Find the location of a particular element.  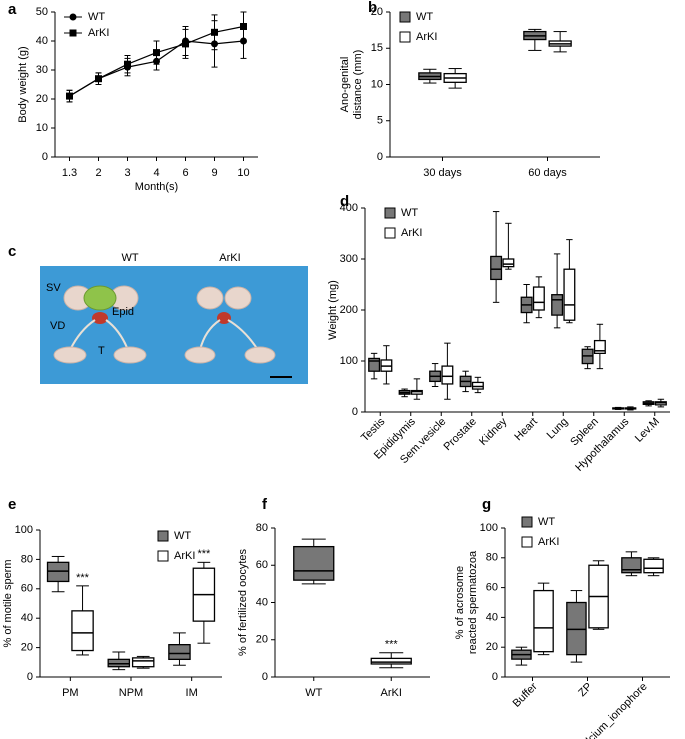

x-tick-label: 60 days is located at coordinates (547, 173).